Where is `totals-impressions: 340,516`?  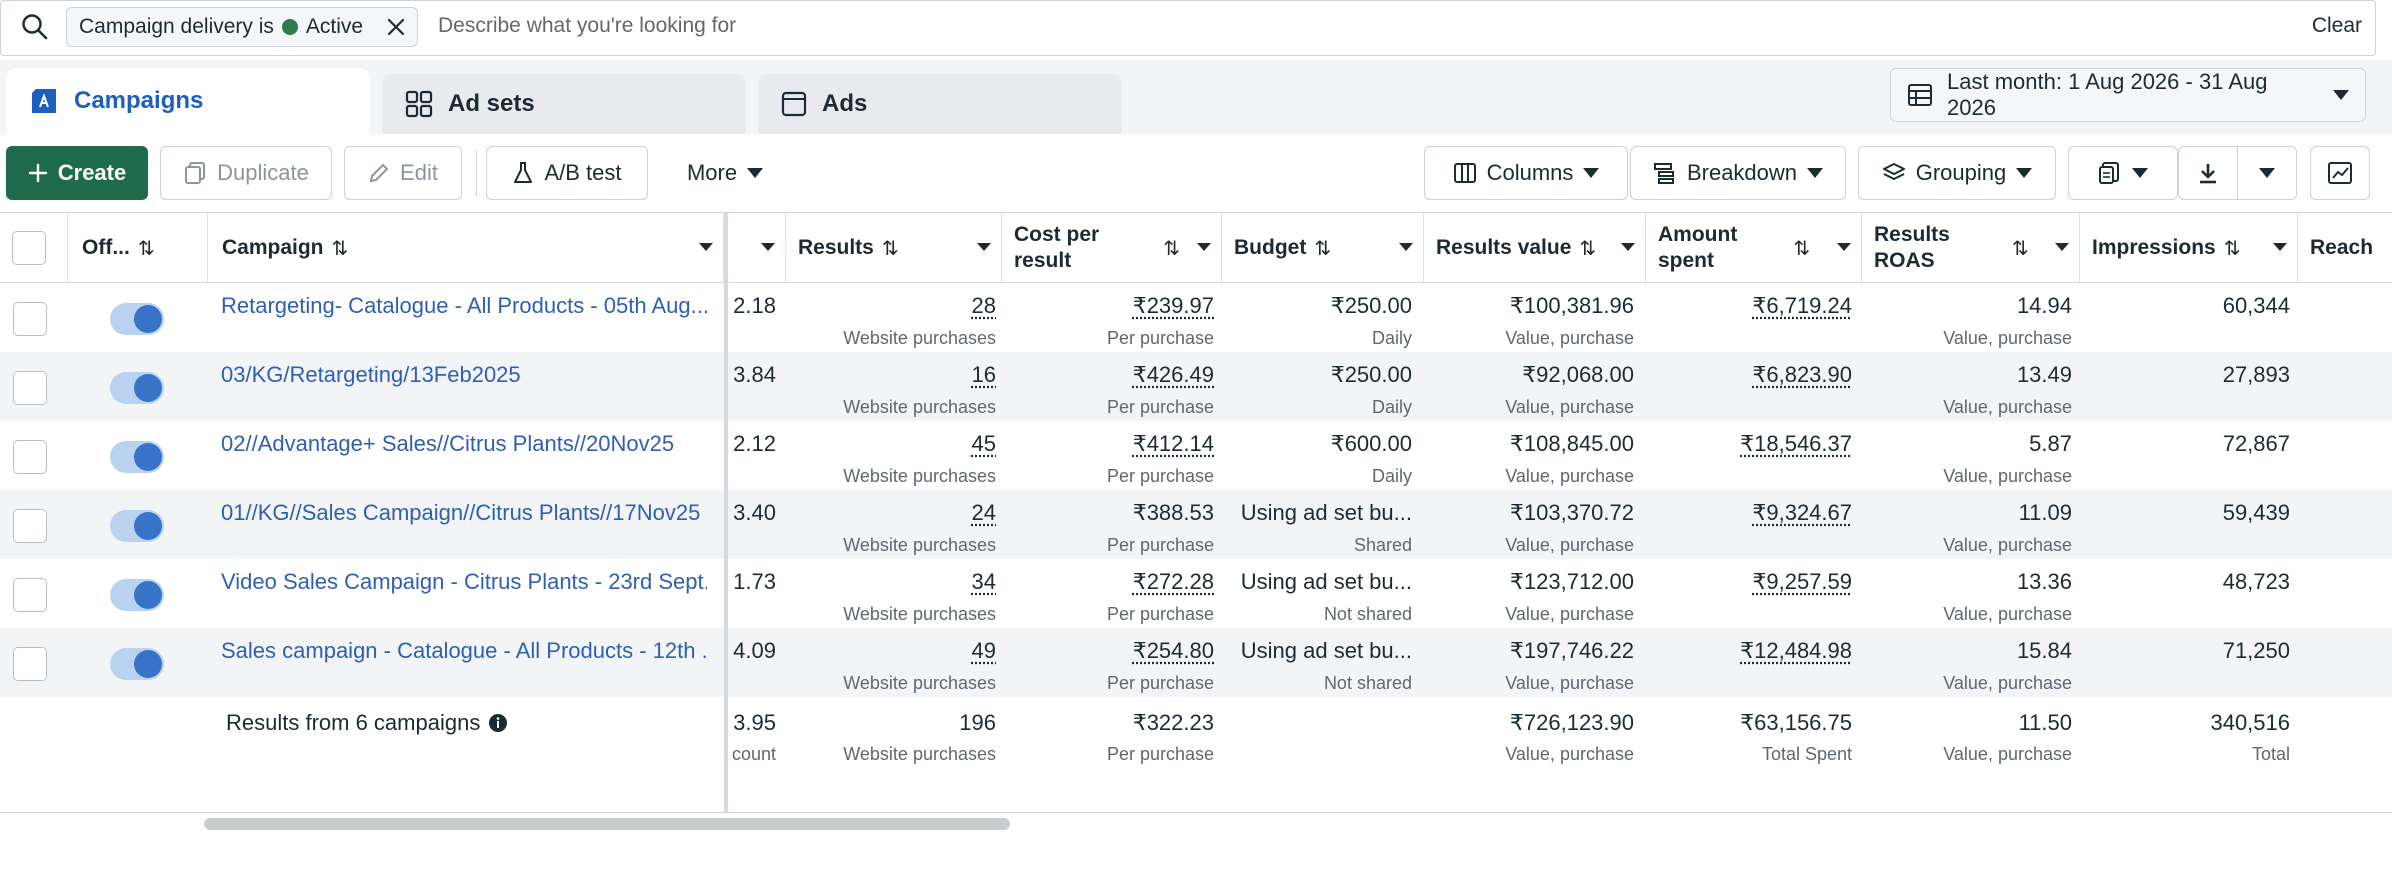
totals-impressions: 340,516 is located at coordinates (2250, 722).